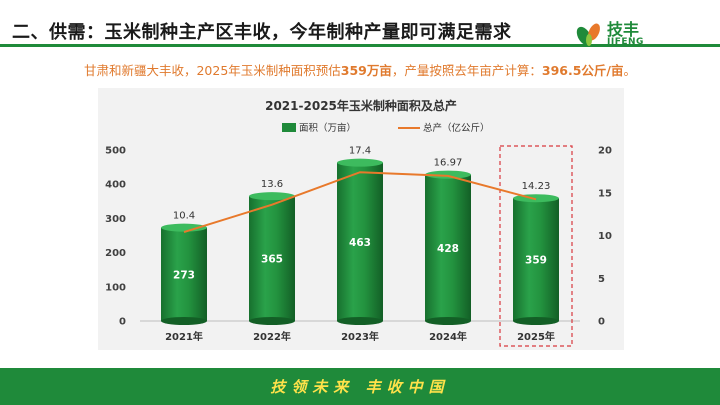 This screenshot has height=405, width=720. Describe the element at coordinates (625, 41) in the screenshot. I see `logo-name-en: JIFENG` at that location.